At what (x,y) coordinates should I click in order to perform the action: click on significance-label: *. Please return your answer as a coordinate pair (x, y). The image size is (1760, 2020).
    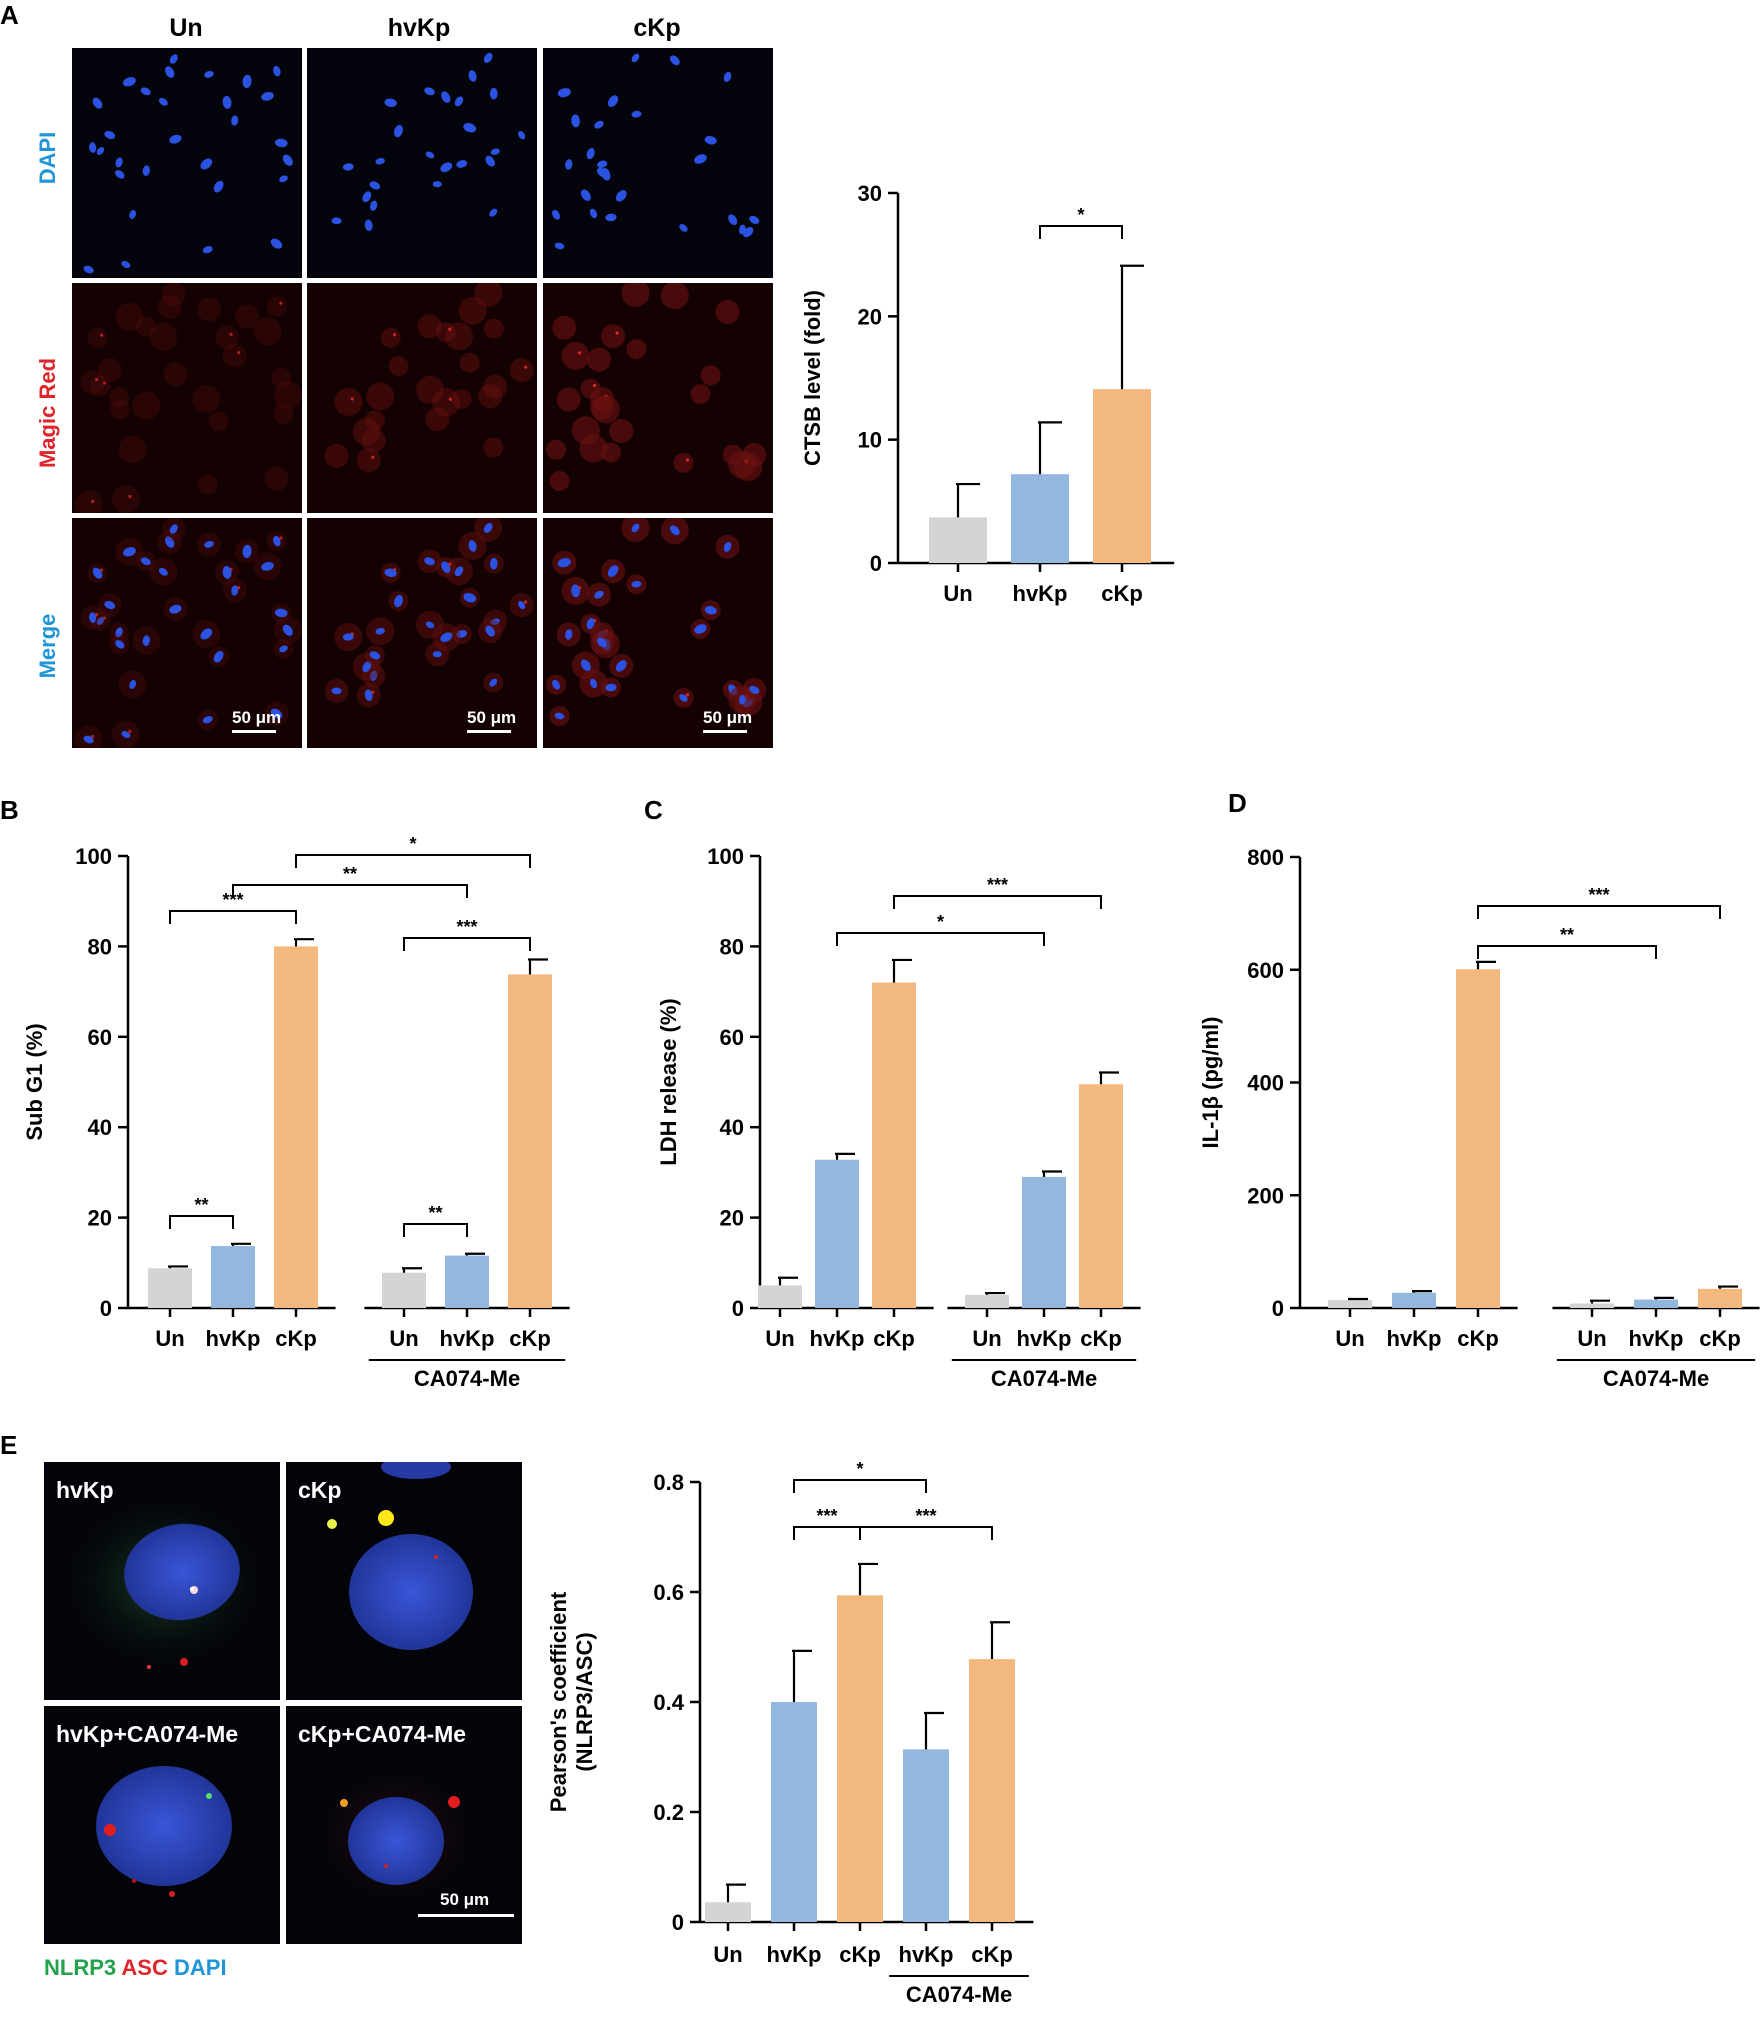
    Looking at the image, I should click on (412, 844).